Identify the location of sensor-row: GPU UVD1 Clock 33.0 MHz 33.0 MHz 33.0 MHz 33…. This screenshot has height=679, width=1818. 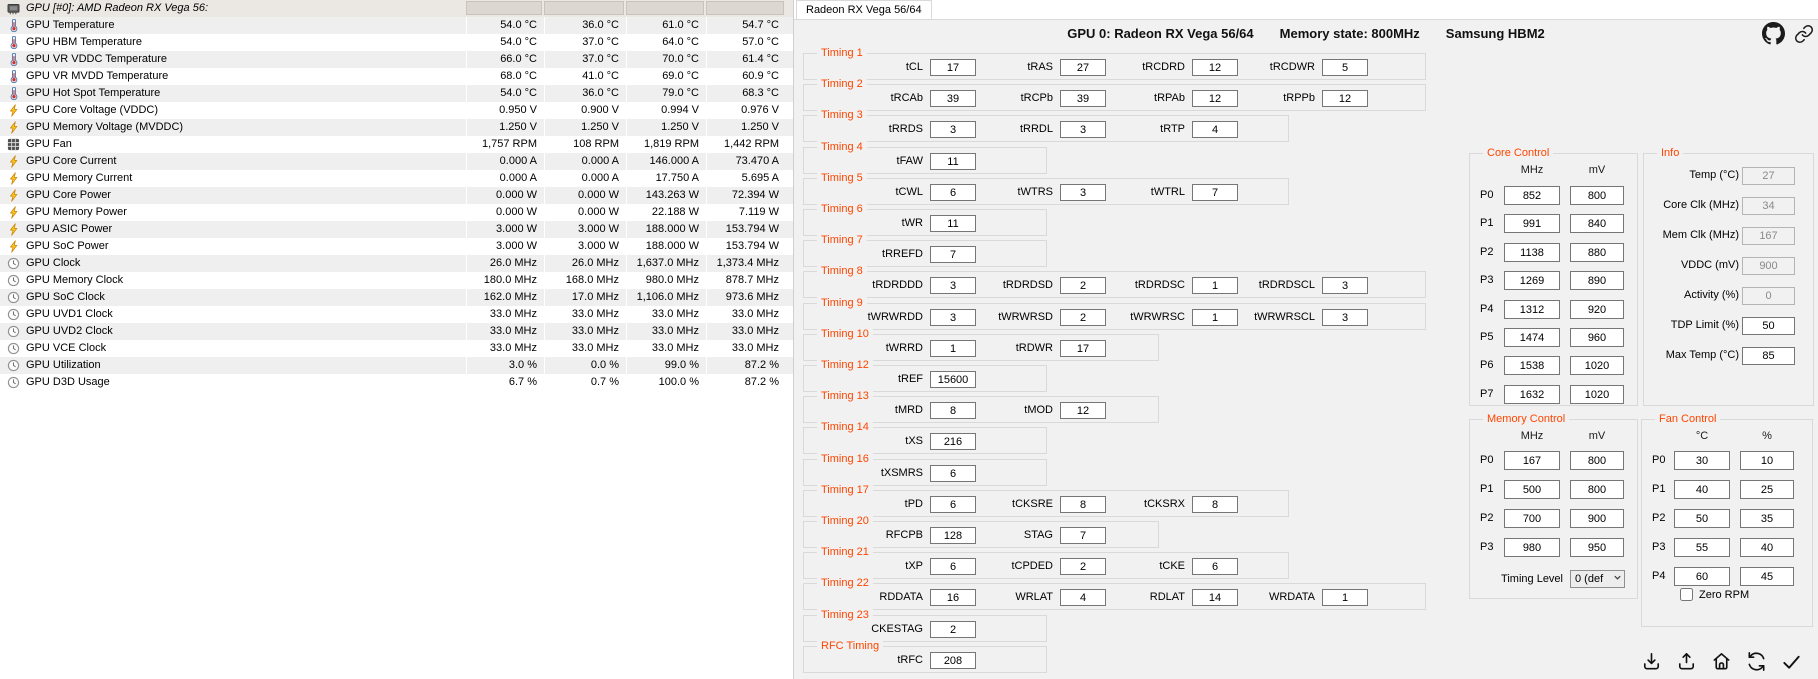
(396, 314).